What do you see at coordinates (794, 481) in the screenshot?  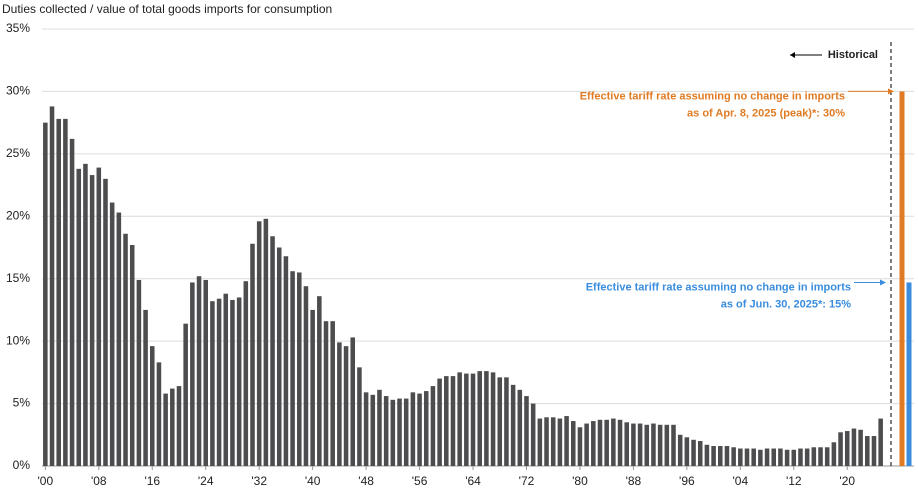 I see `x-tick-label: '12` at bounding box center [794, 481].